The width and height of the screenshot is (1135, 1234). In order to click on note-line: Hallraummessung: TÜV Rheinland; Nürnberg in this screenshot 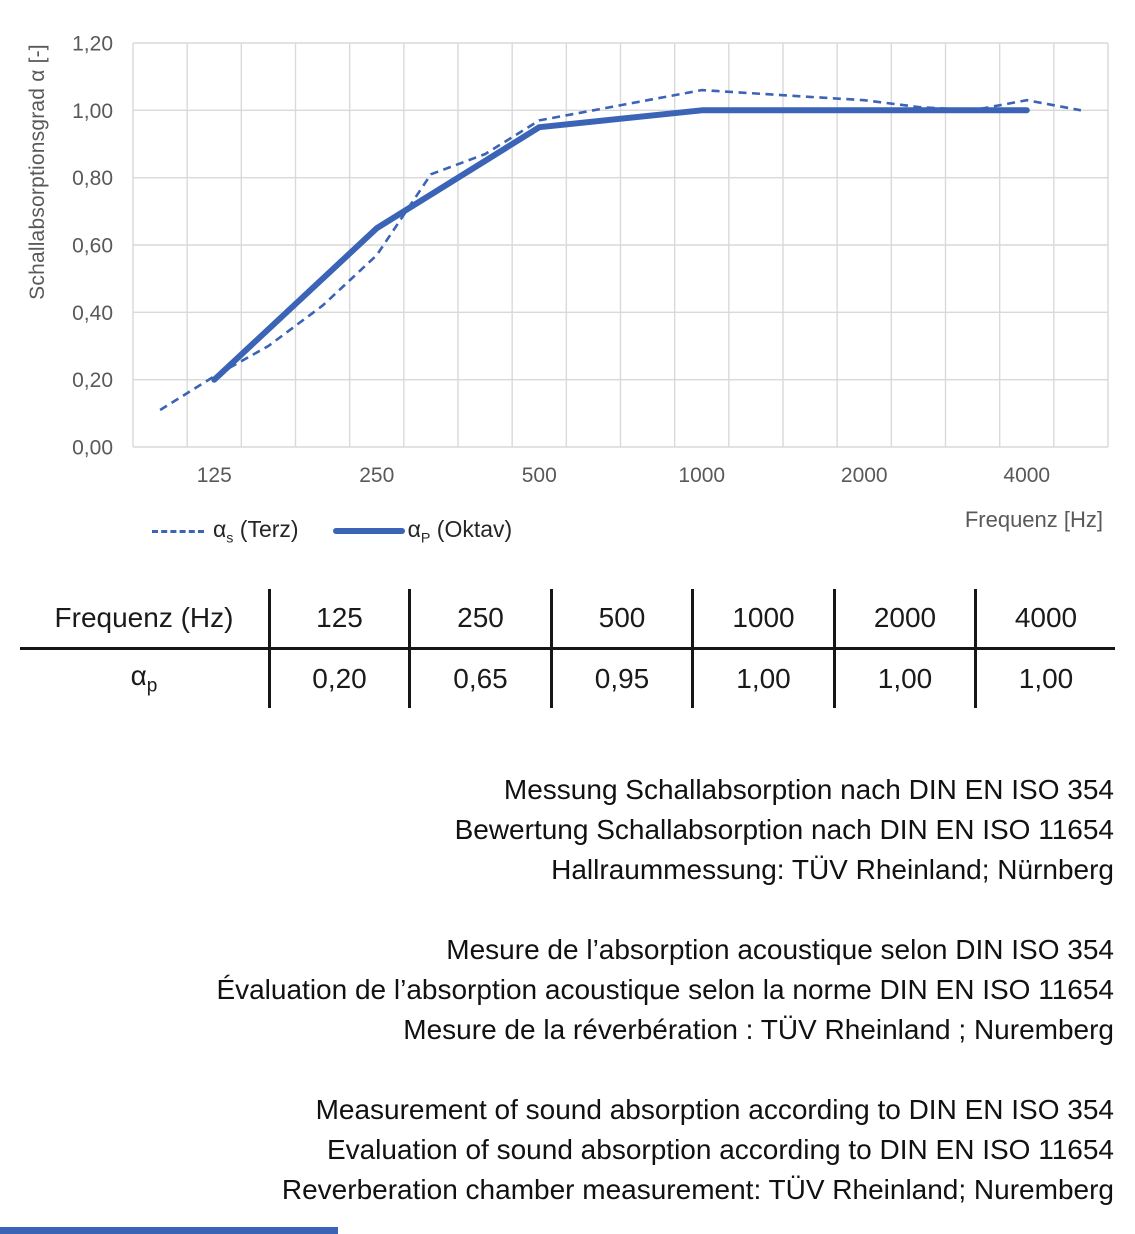, I will do `click(832, 869)`.